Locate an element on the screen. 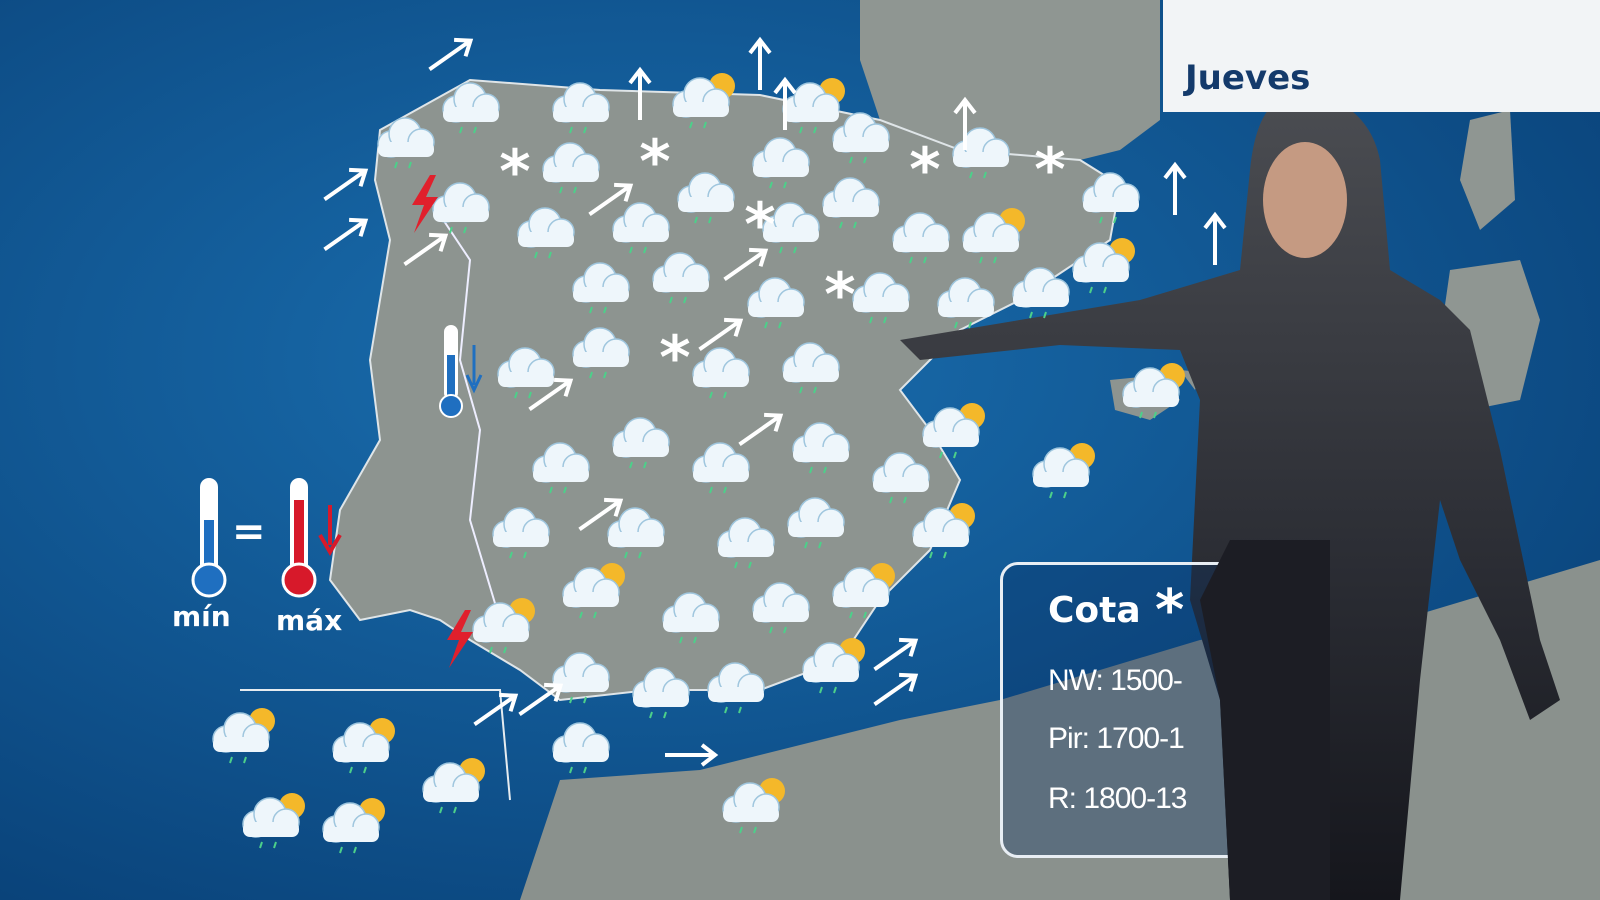 This screenshot has width=1600, height=900. thermometer-inland-icon is located at coordinates (461, 371).